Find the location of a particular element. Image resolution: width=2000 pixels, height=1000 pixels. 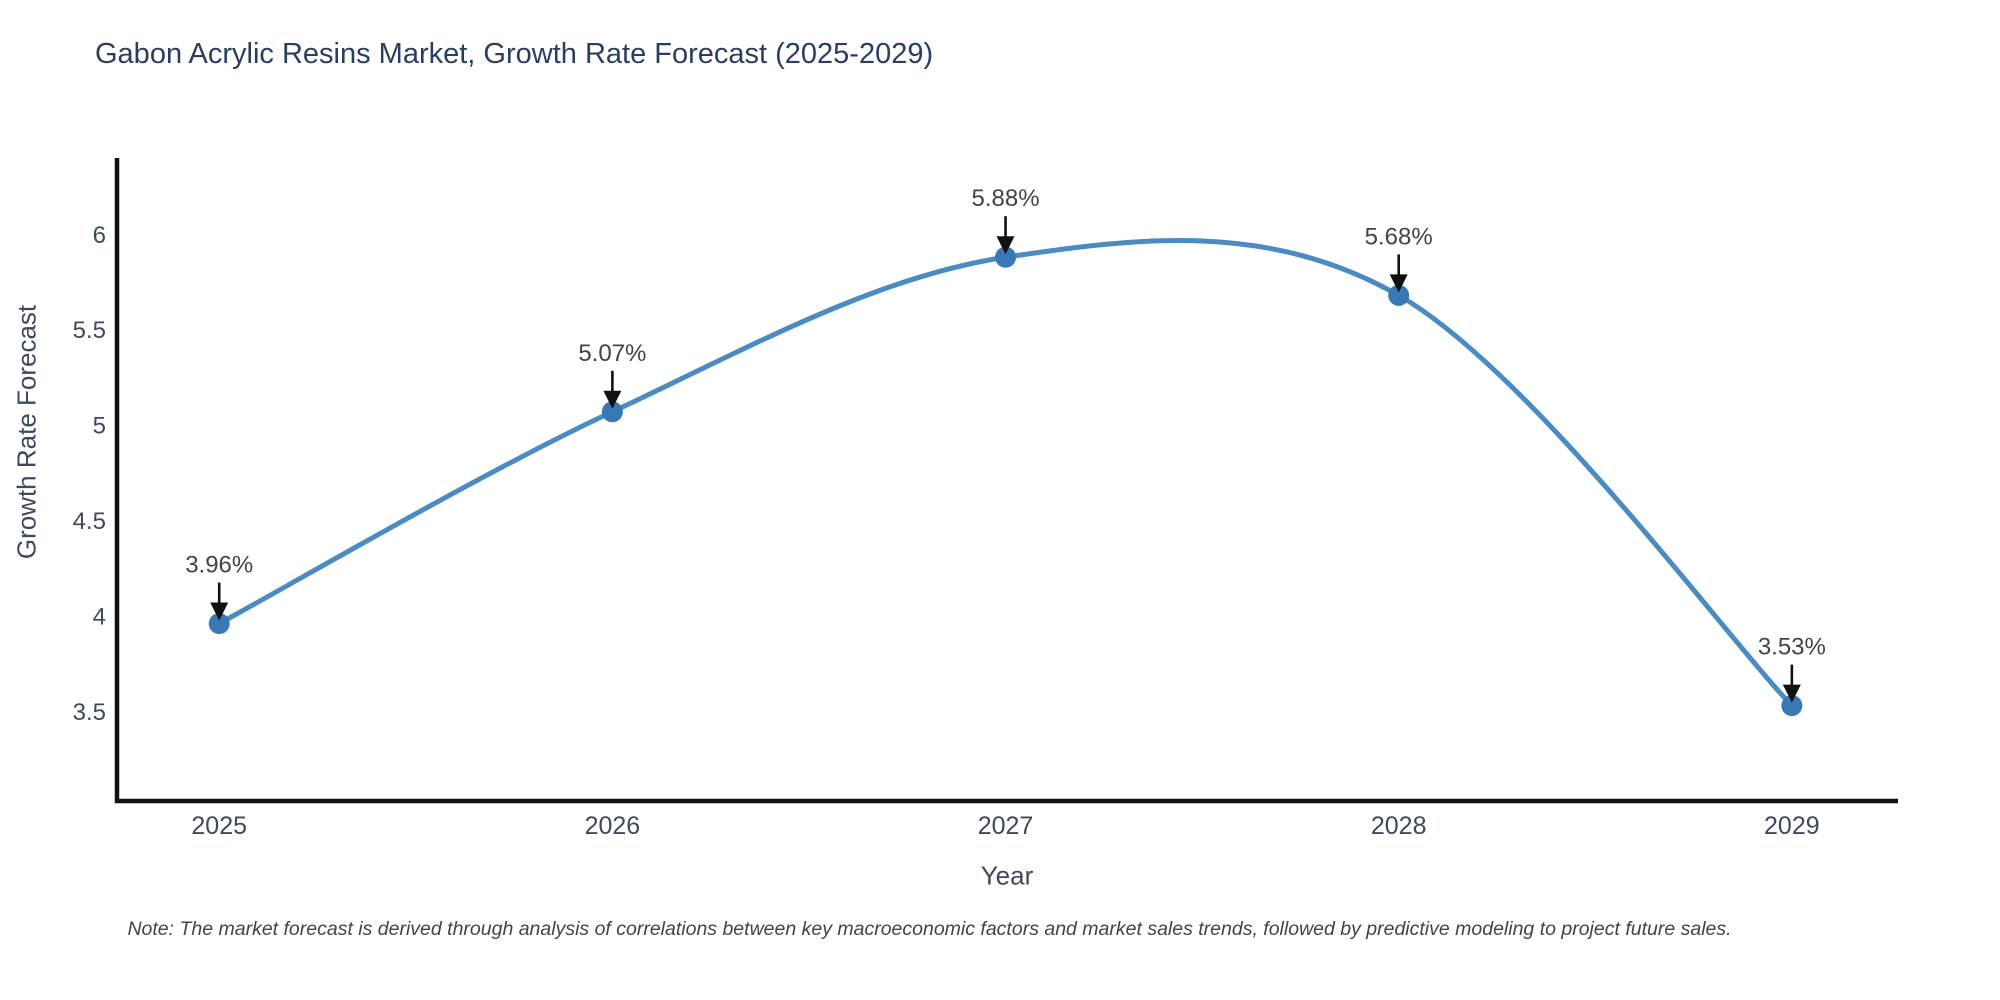

y-tick-label: 5.5 is located at coordinates (89, 330).